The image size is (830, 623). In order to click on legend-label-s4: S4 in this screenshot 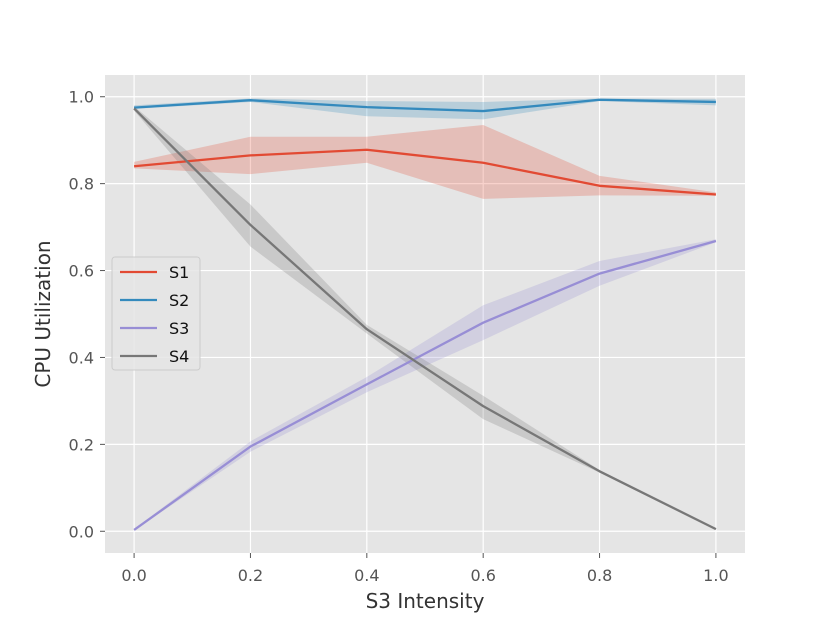, I will do `click(179, 356)`.